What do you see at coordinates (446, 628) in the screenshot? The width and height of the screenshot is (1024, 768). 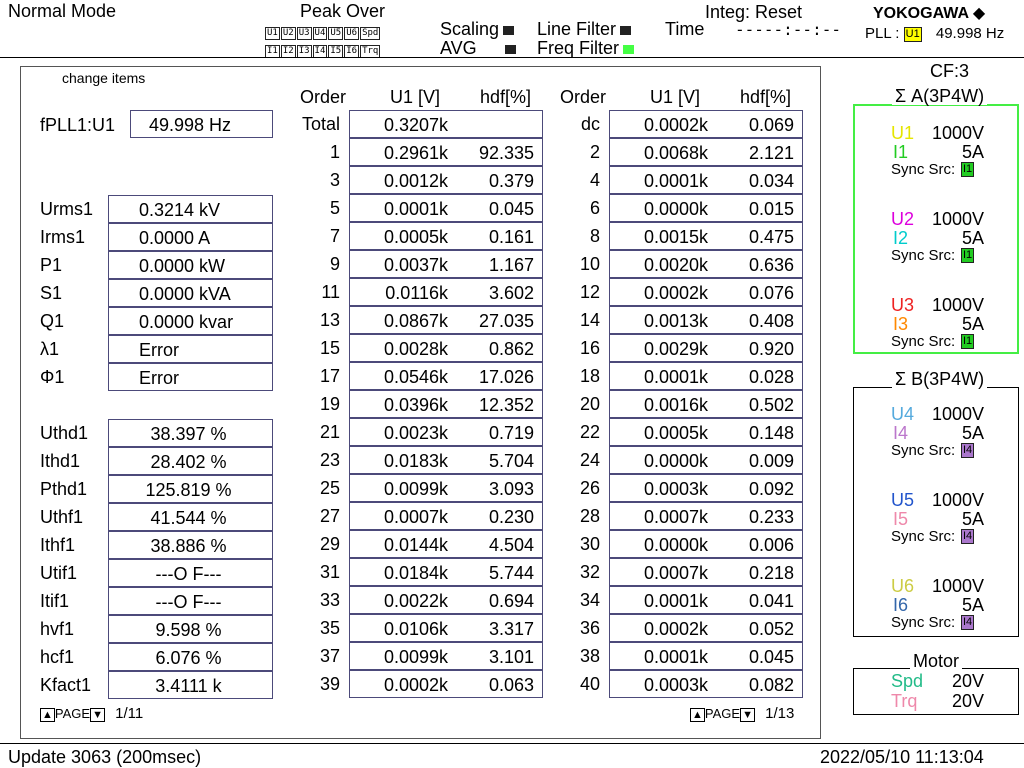 I see `harmonic-row: 0.0106k 3.317` at bounding box center [446, 628].